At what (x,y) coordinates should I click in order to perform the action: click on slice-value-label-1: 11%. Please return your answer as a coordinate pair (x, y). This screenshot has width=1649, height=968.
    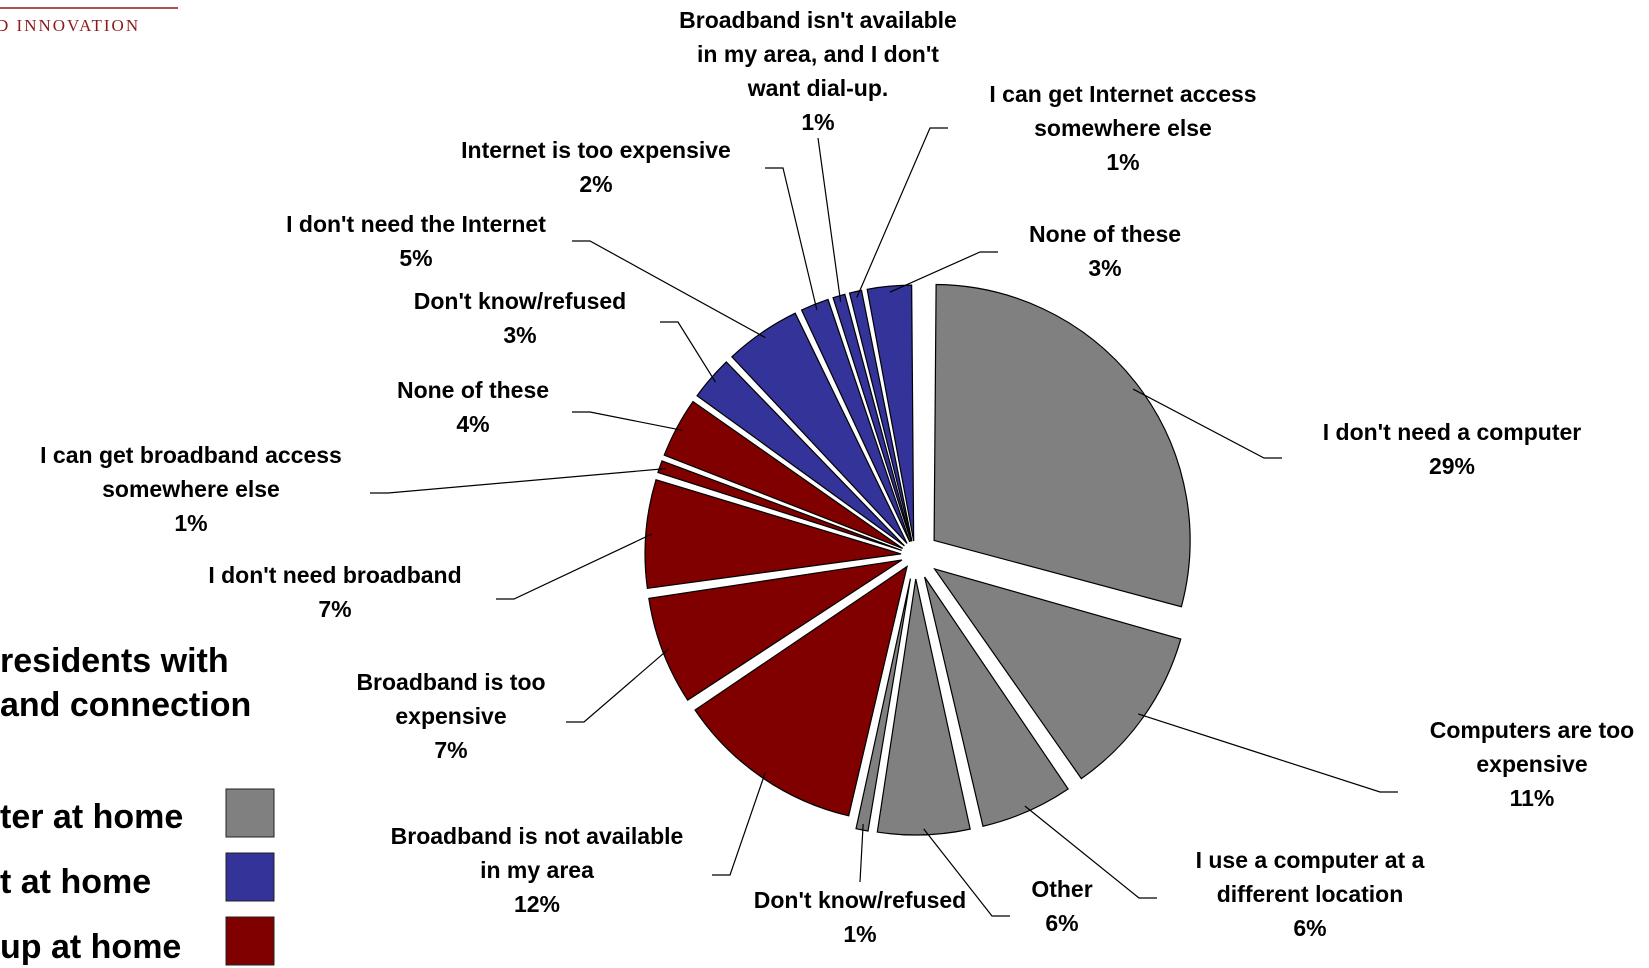
    Looking at the image, I should click on (1532, 798).